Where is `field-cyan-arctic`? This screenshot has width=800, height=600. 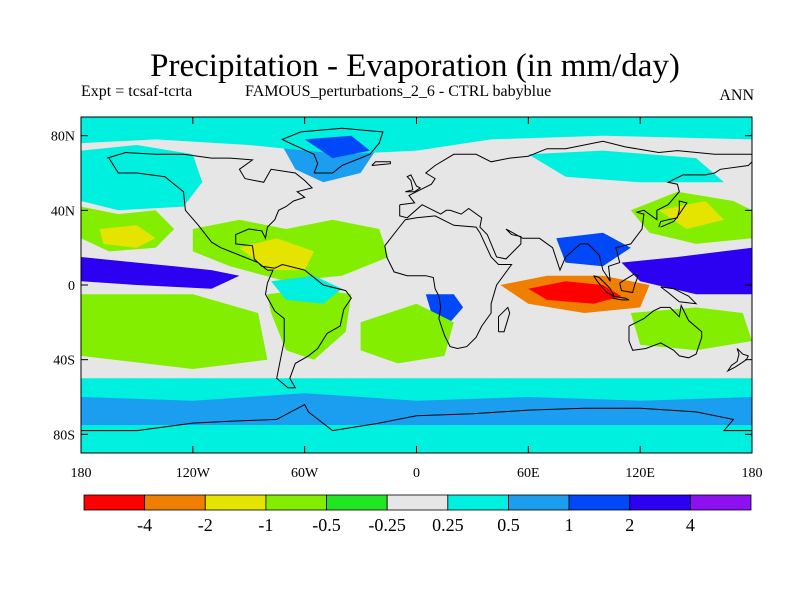
field-cyan-arctic is located at coordinates (416, 136).